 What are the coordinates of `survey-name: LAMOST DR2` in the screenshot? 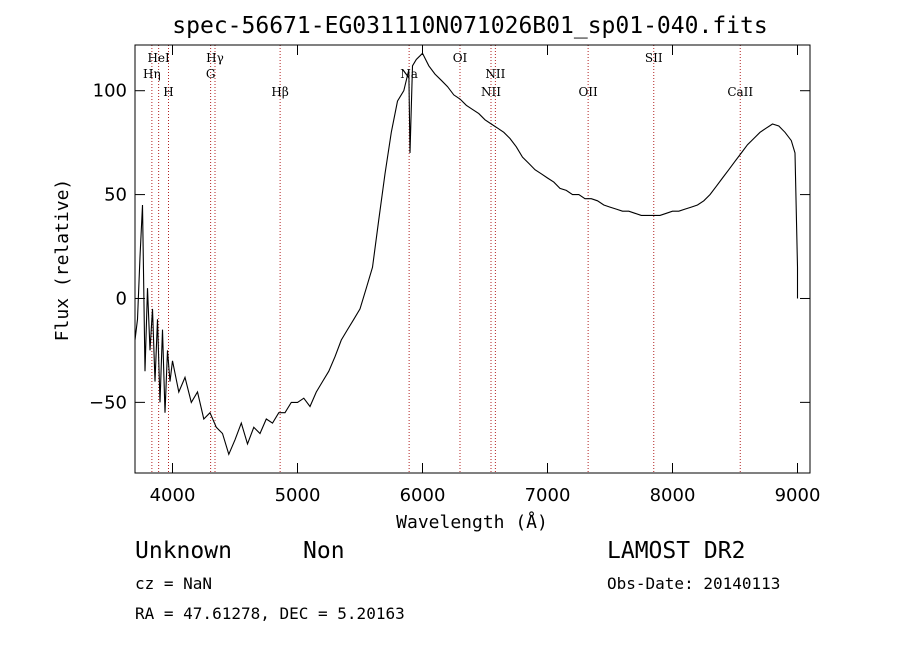 It's located at (676, 551).